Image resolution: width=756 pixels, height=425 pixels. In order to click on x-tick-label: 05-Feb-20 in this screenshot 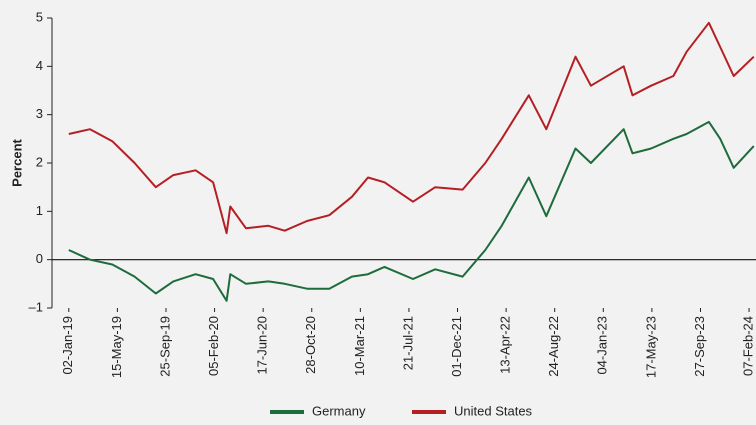, I will do `click(213, 346)`.